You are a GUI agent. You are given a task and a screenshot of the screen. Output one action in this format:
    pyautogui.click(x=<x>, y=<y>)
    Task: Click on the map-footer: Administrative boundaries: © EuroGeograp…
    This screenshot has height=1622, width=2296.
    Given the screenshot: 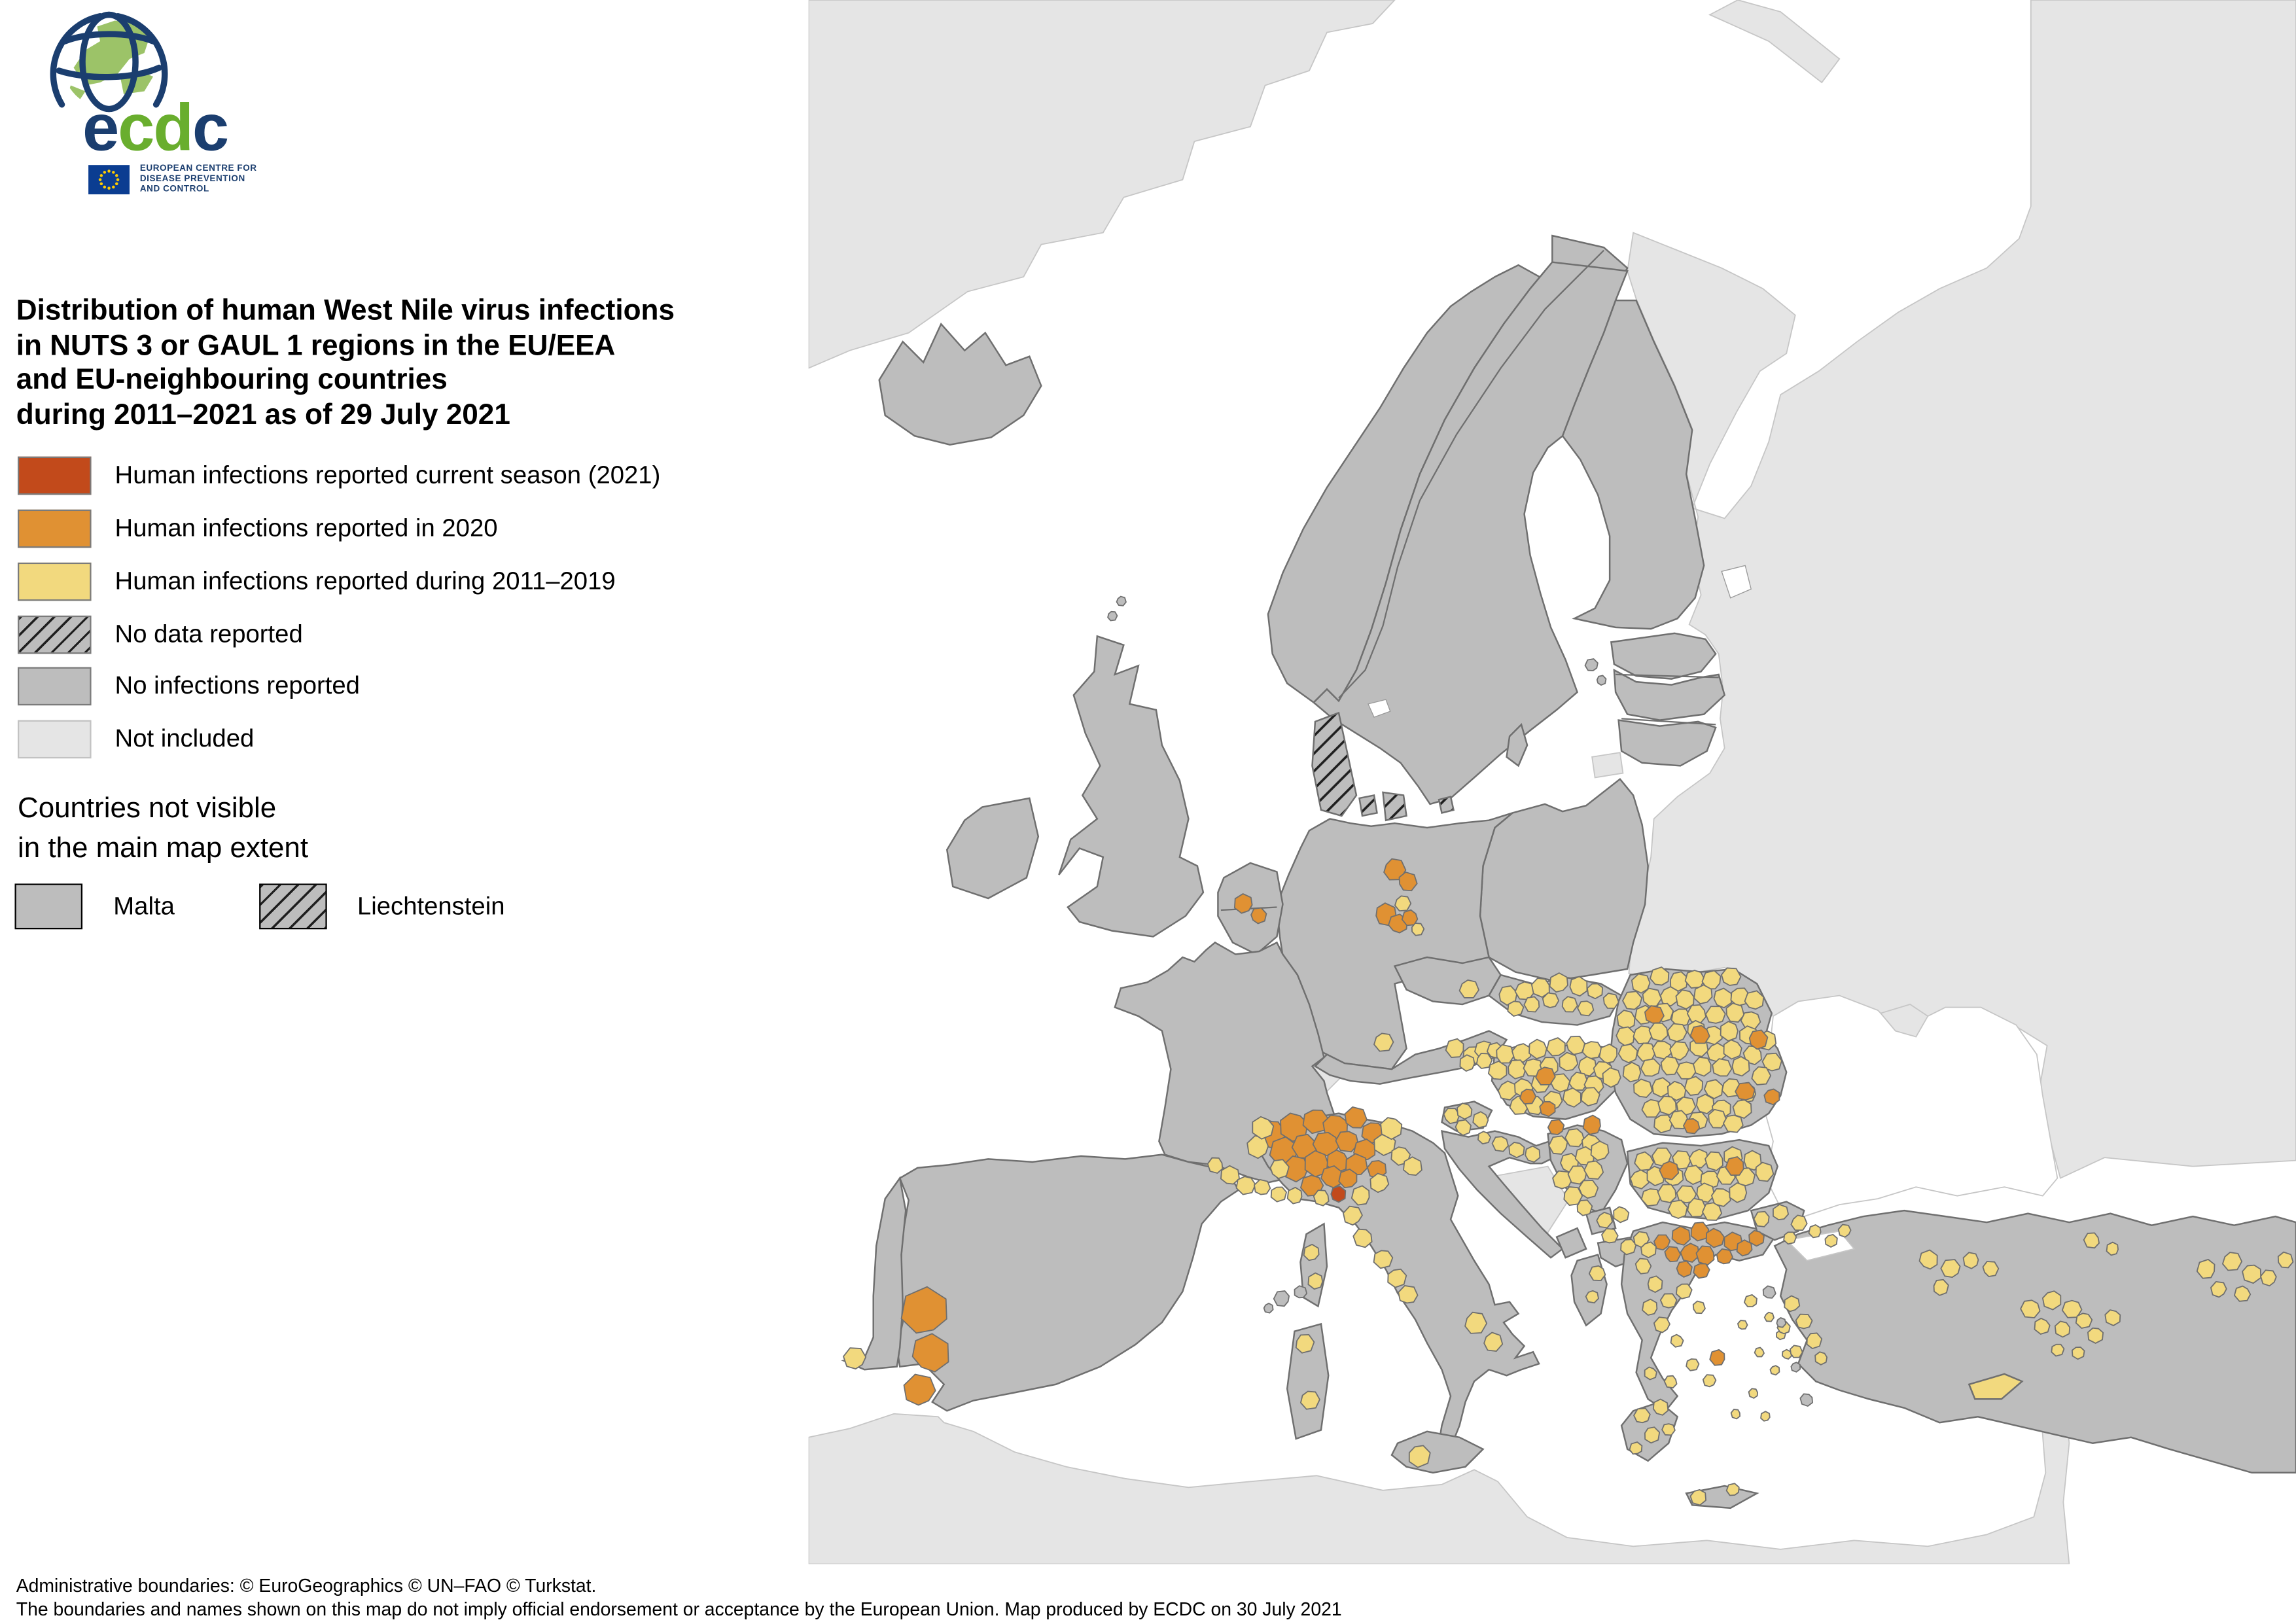 What is the action you would take?
    pyautogui.click(x=679, y=1598)
    